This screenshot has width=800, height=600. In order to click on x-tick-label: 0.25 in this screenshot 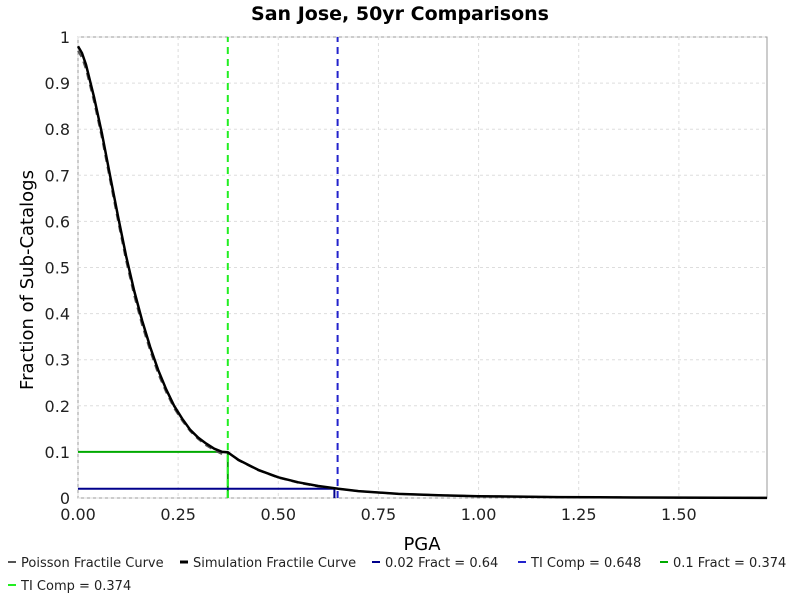, I will do `click(178, 514)`.